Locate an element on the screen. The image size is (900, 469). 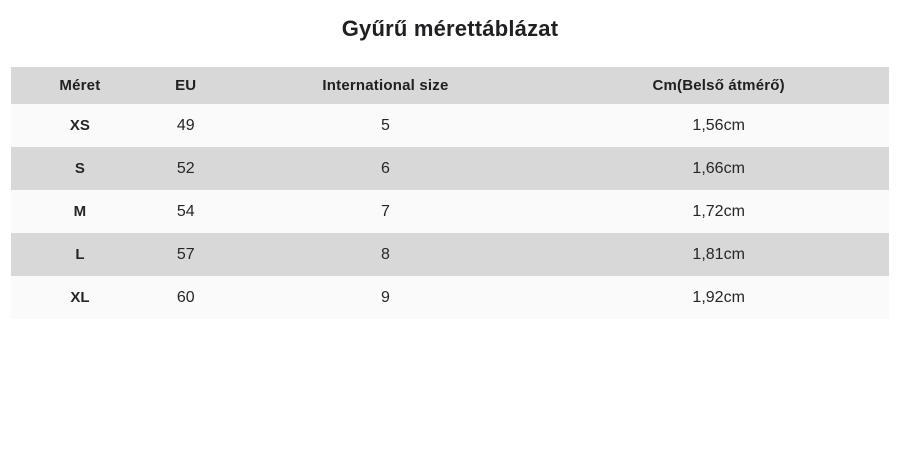
col-header-meret: Méret is located at coordinates (80, 85).